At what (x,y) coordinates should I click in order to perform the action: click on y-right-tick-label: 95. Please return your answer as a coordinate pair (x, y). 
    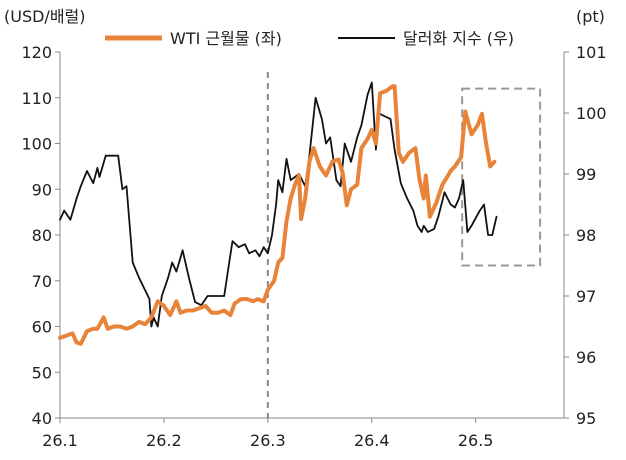
    Looking at the image, I should click on (586, 418).